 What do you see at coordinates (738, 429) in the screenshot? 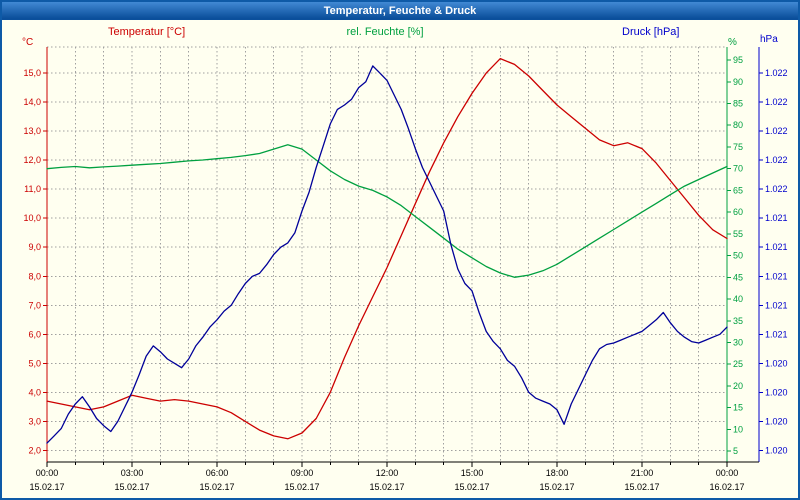
I see `humidity-tick-label: 10` at bounding box center [738, 429].